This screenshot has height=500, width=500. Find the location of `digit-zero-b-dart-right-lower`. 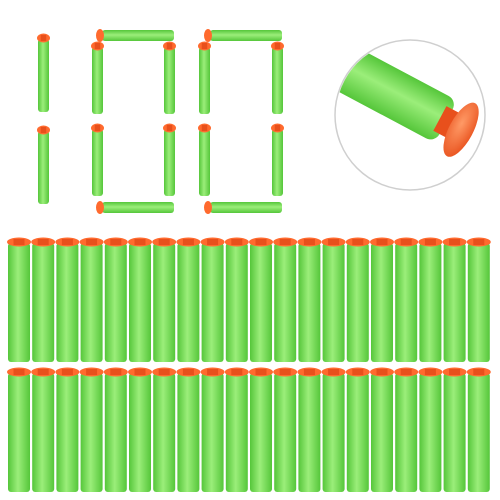

digit-zero-b-dart-right-lower is located at coordinates (277, 159).